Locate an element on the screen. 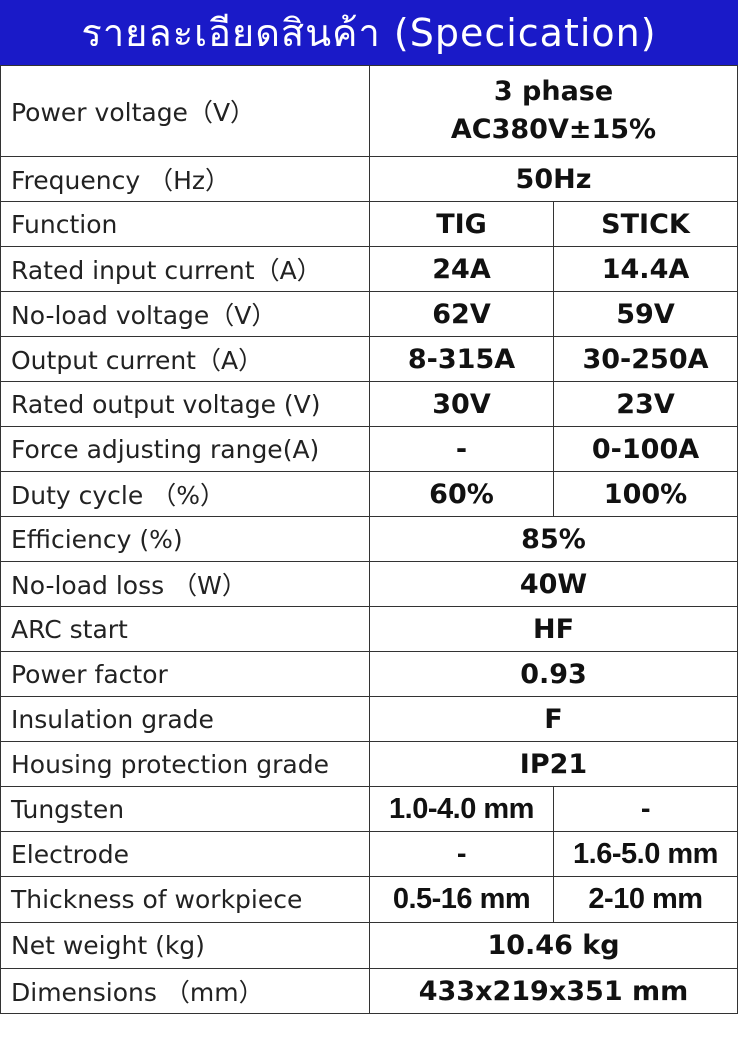 This screenshot has width=738, height=1040. spec-value: 0.93 is located at coordinates (553, 674).